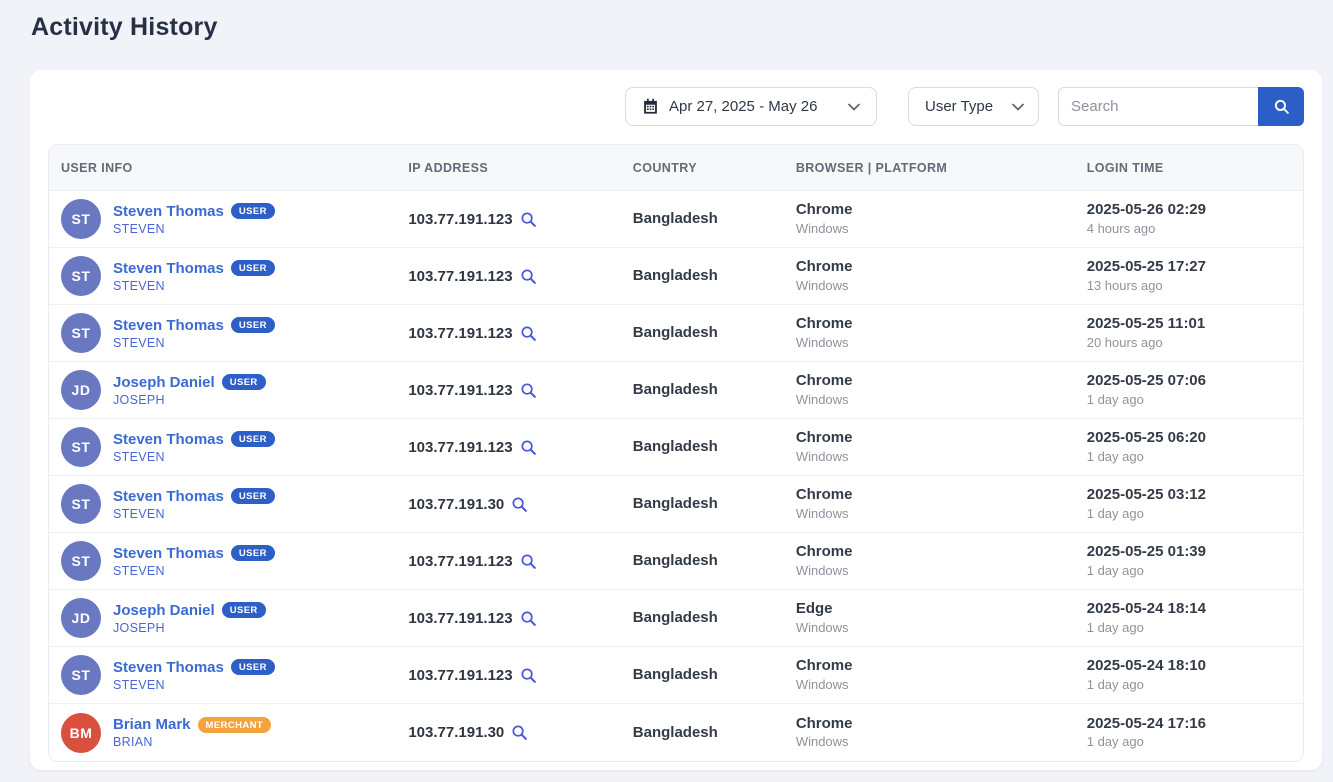 This screenshot has height=782, width=1333. Describe the element at coordinates (1146, 324) in the screenshot. I see `login-time: 2025-05-25 11:01` at that location.